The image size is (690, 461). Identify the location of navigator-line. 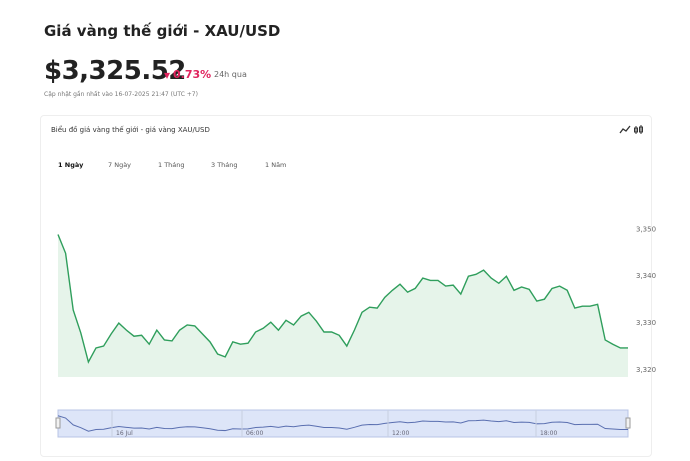
(342, 423).